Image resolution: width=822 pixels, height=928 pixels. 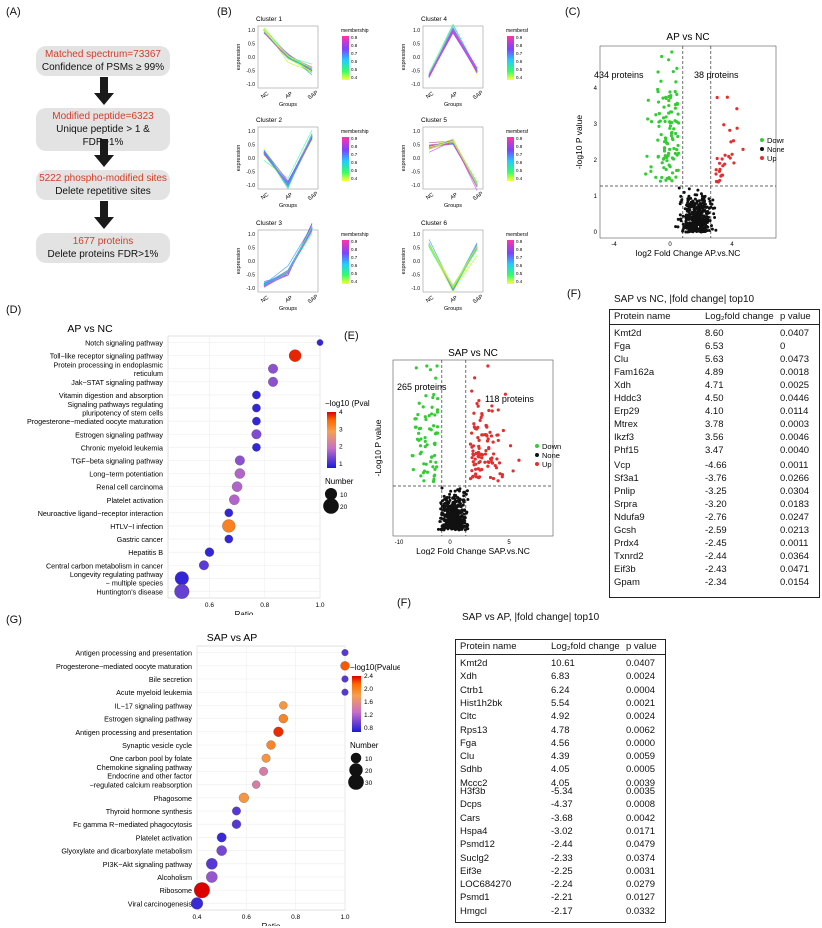 What do you see at coordinates (560, 783) in the screenshot?
I see `fold-change-cell: 4.05` at bounding box center [560, 783].